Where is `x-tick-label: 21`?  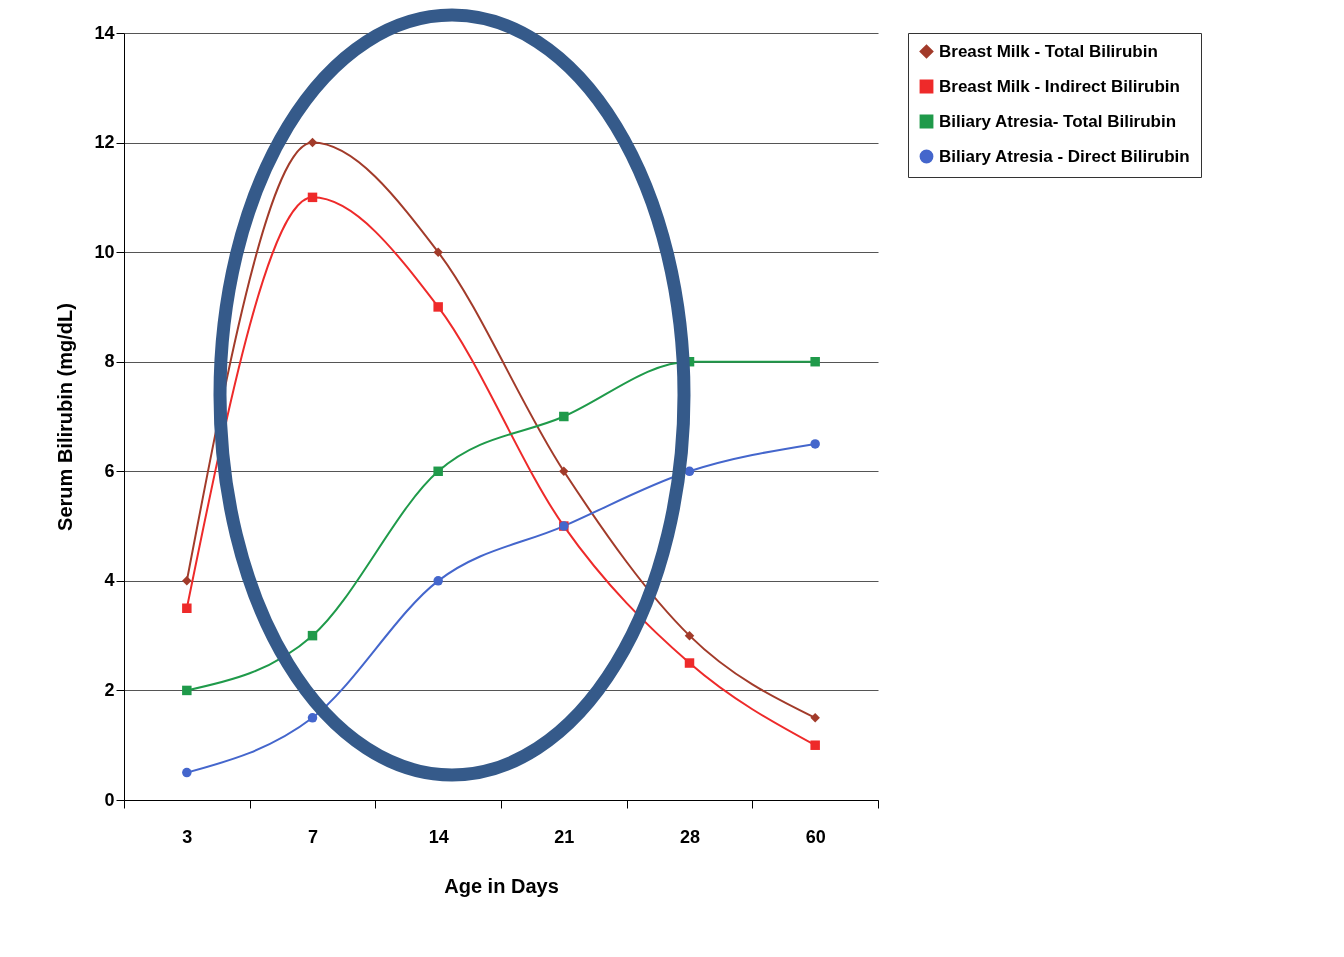
x-tick-label: 21 is located at coordinates (564, 836).